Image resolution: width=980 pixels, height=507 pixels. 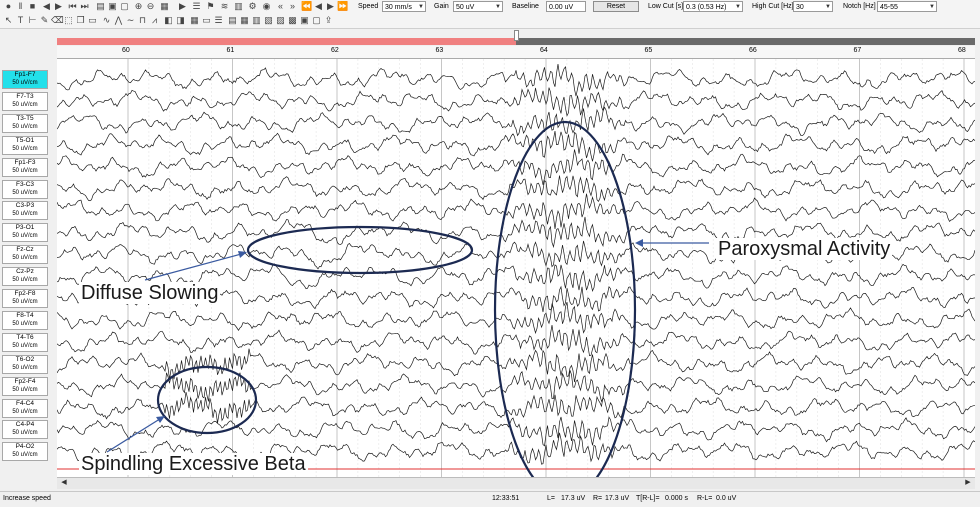 What do you see at coordinates (124, 6) in the screenshot?
I see `open-folder-icon: ▢` at bounding box center [124, 6].